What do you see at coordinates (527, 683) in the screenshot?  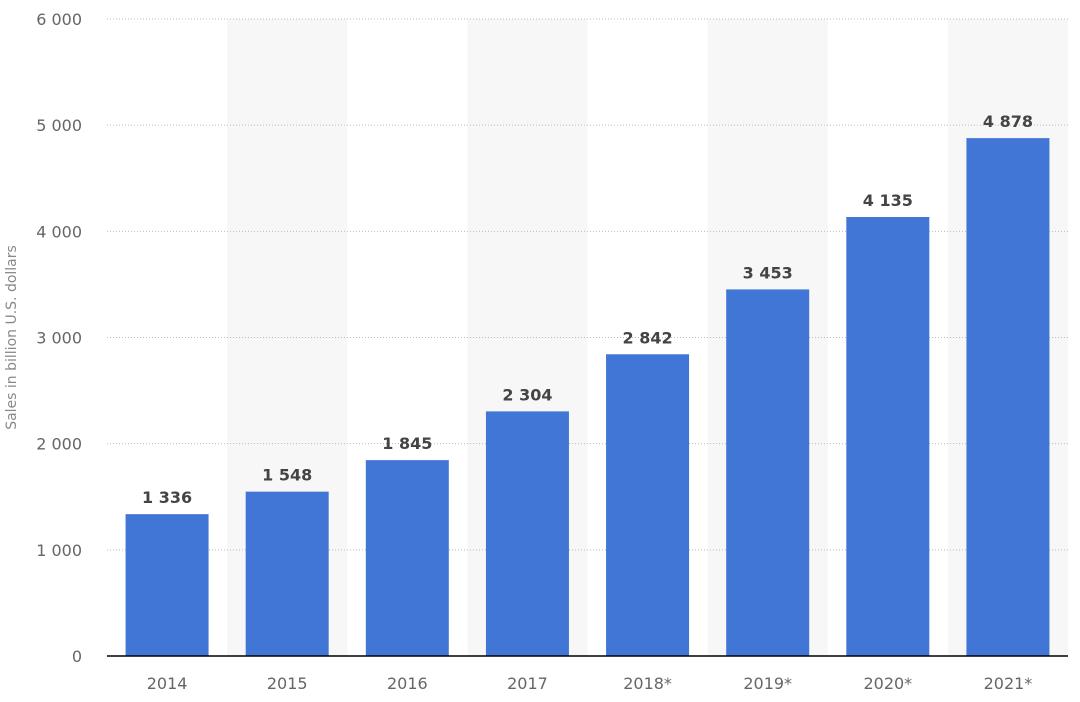 I see `x-tick-label-3: 2017` at bounding box center [527, 683].